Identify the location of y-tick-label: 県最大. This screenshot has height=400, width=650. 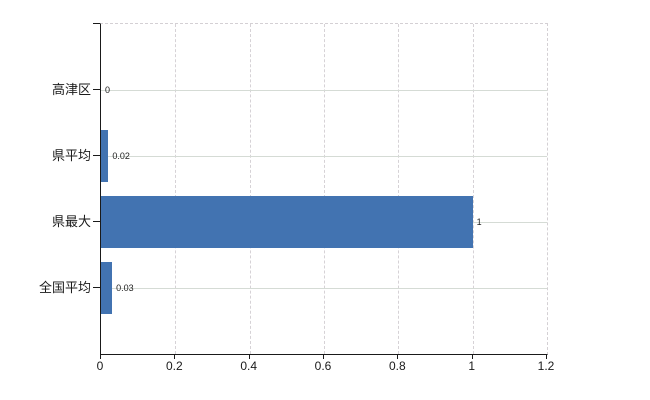
(71, 221).